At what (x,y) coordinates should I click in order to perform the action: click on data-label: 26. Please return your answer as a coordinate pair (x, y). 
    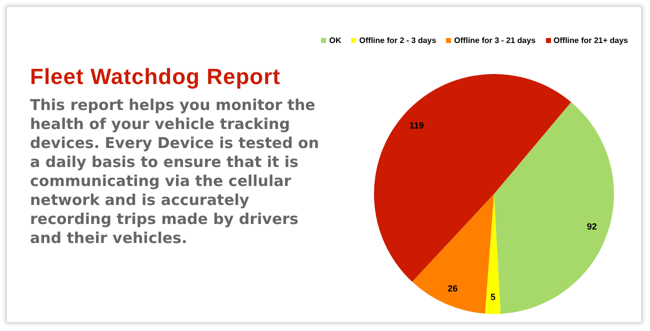
    Looking at the image, I should click on (453, 289).